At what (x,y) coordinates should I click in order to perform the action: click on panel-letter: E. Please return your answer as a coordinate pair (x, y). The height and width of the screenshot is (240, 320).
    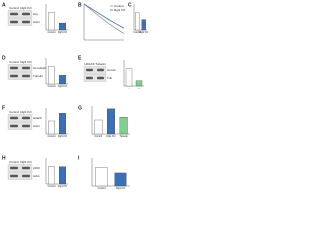
    Looking at the image, I should click on (80, 58).